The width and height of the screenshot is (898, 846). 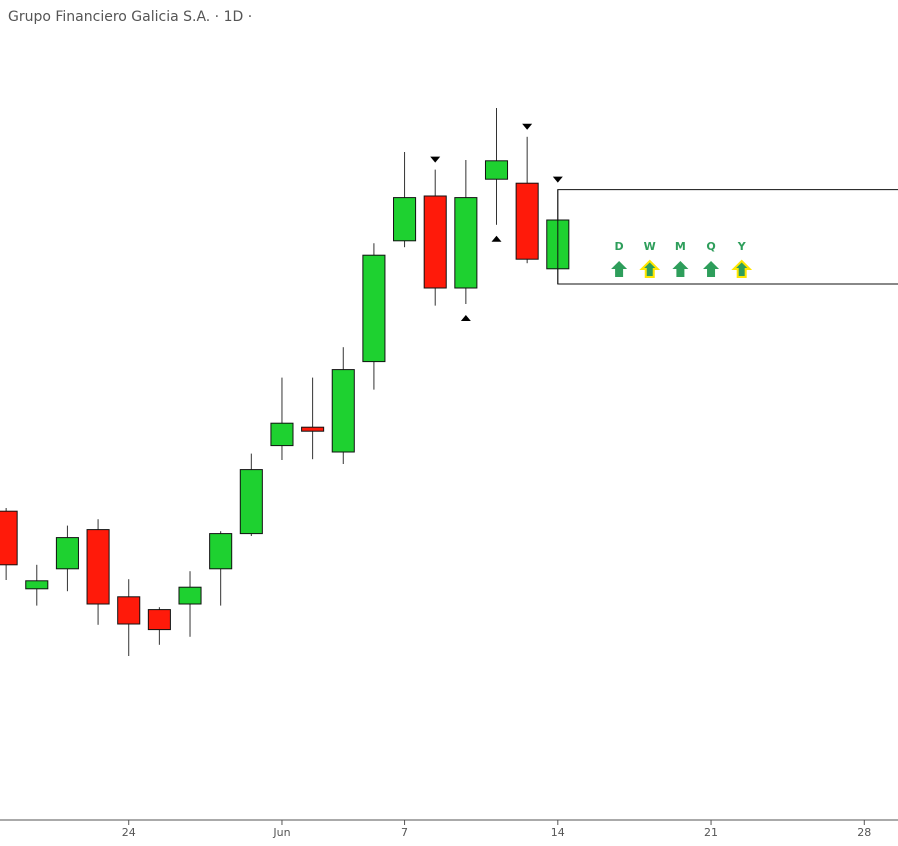 I want to click on x-tick-label: 28, so click(x=864, y=832).